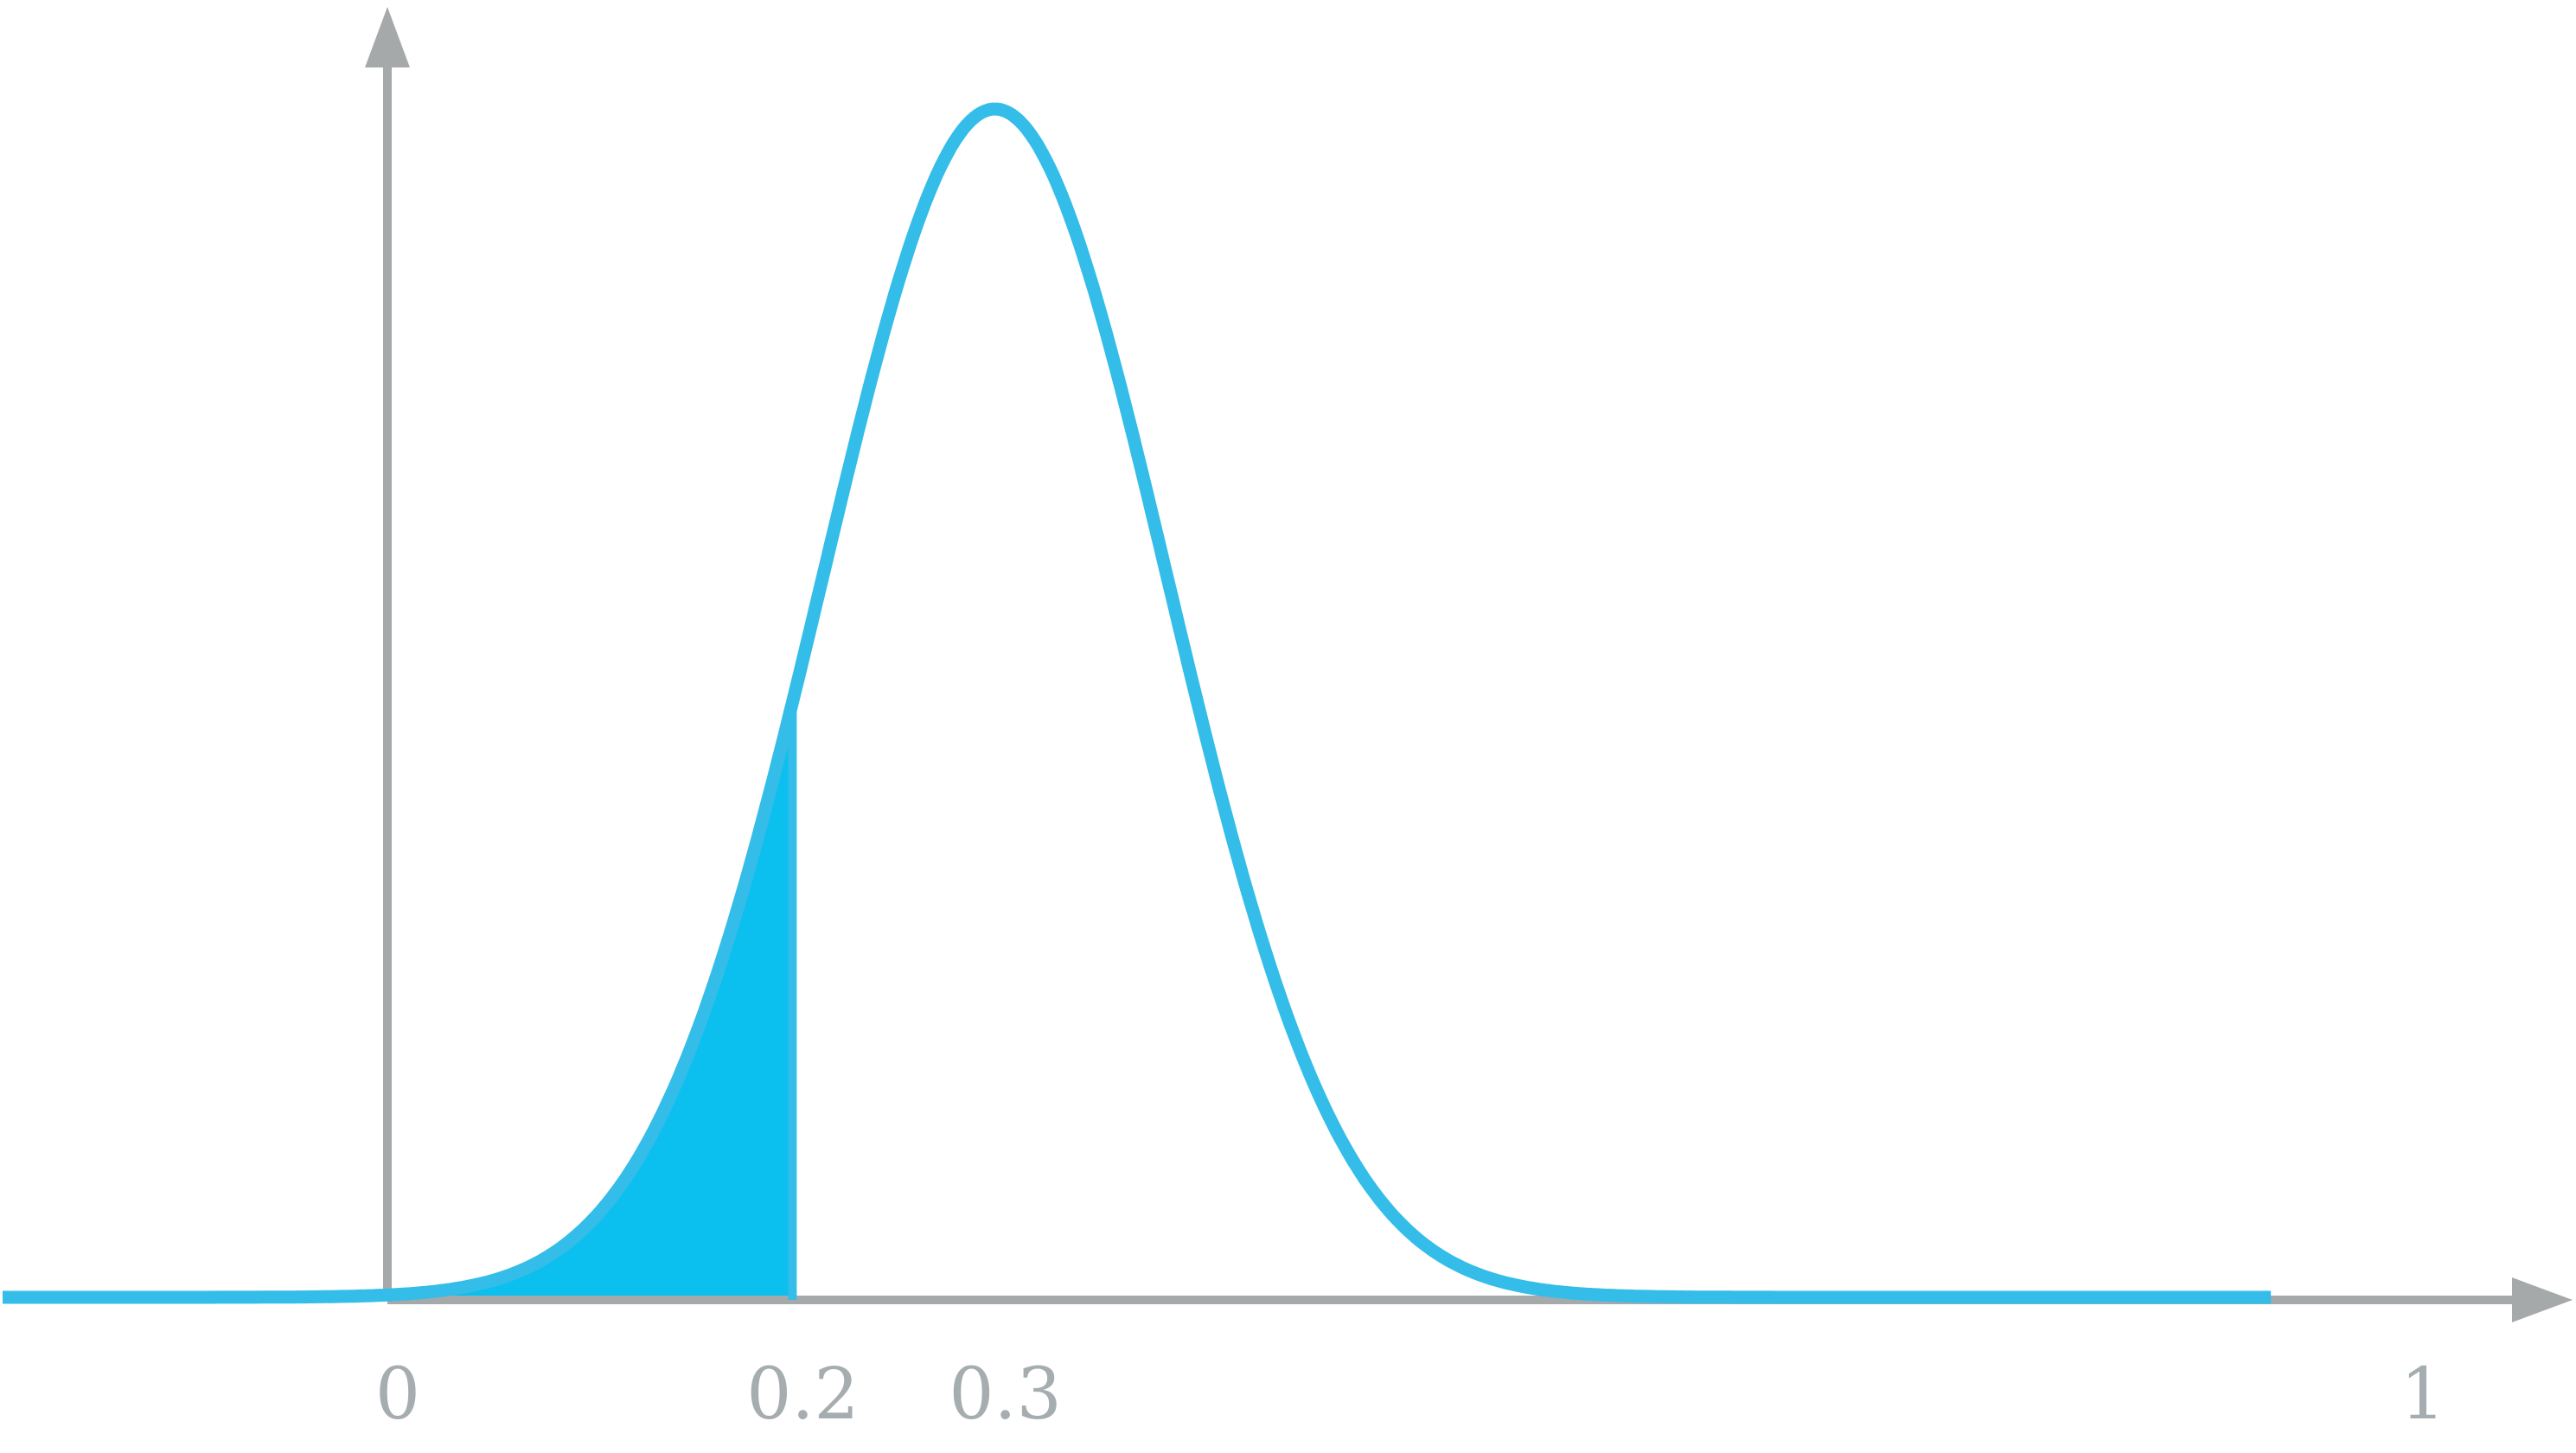  What do you see at coordinates (590, 1001) in the screenshot?
I see `shaded-area` at bounding box center [590, 1001].